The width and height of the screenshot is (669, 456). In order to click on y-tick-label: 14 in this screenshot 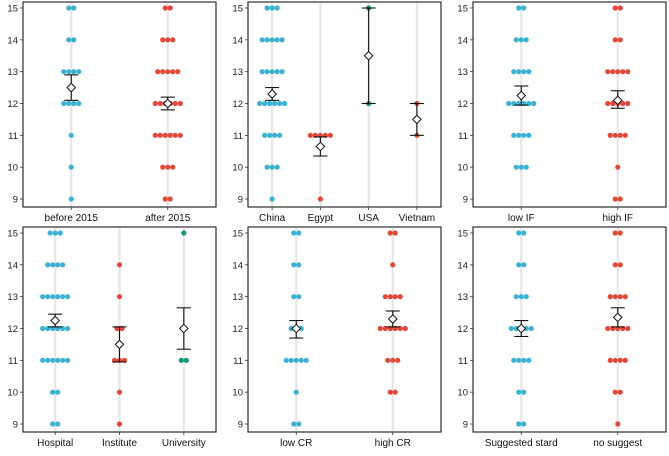, I will do `click(12, 265)`.